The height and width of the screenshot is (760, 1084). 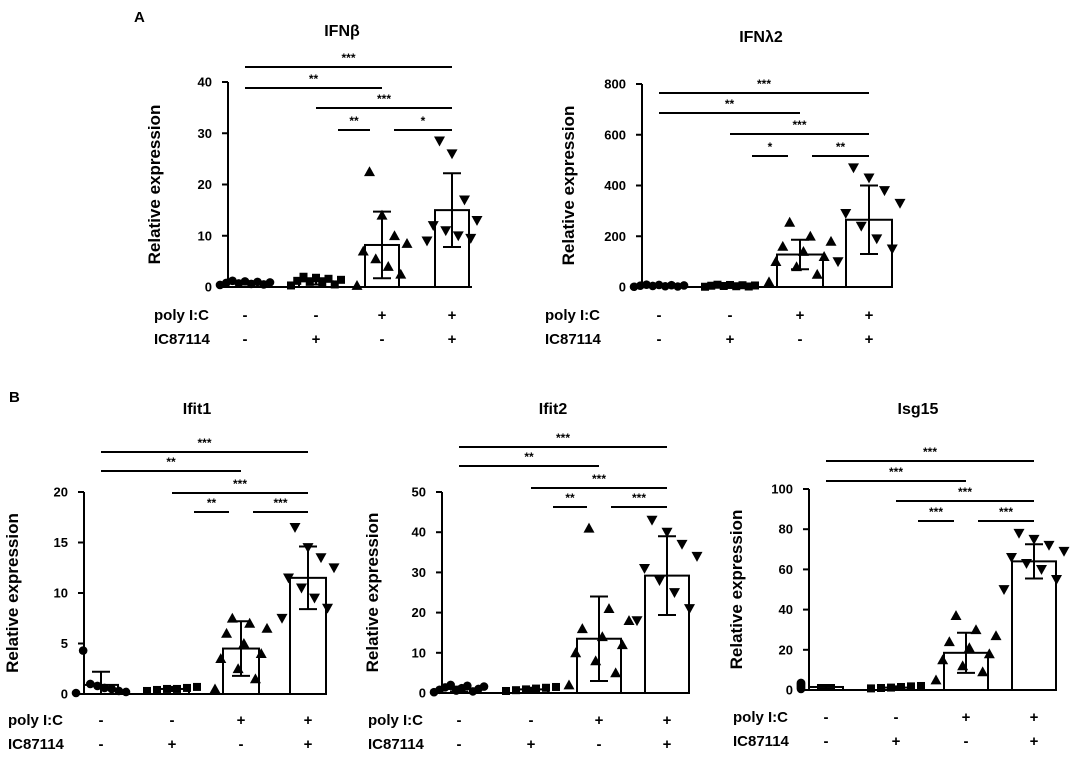 I want to click on y-tick-label: 60, so click(x=786, y=569).